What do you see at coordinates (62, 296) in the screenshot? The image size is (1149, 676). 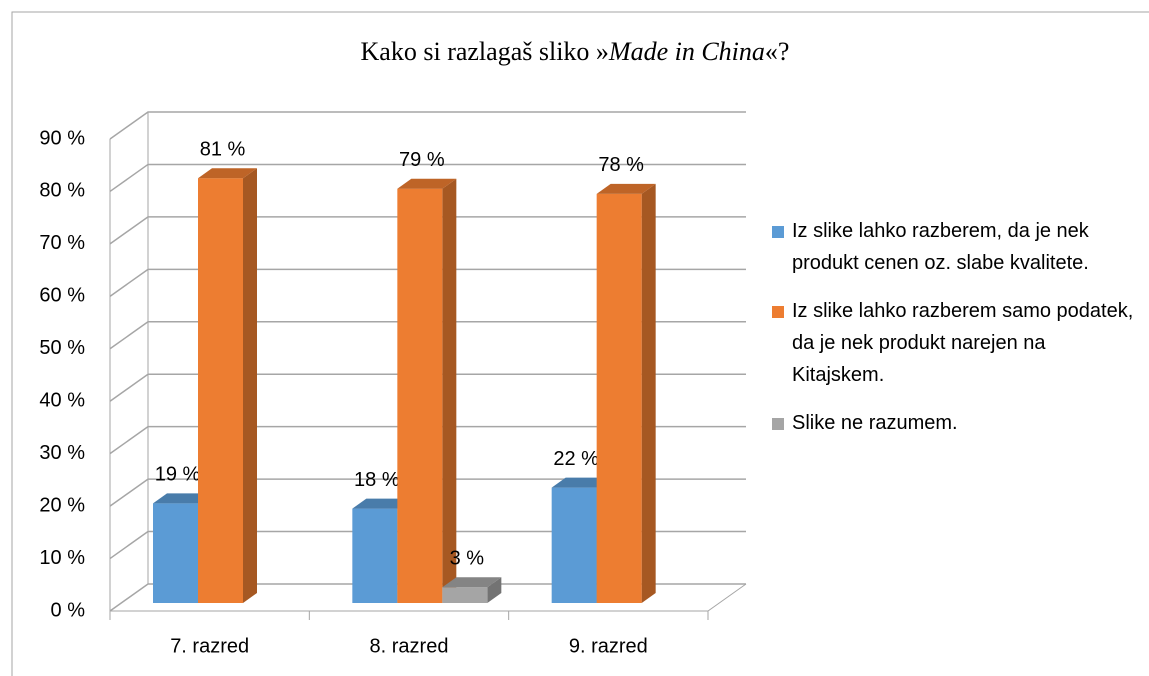 I see `y-tick-label: 60 %` at bounding box center [62, 296].